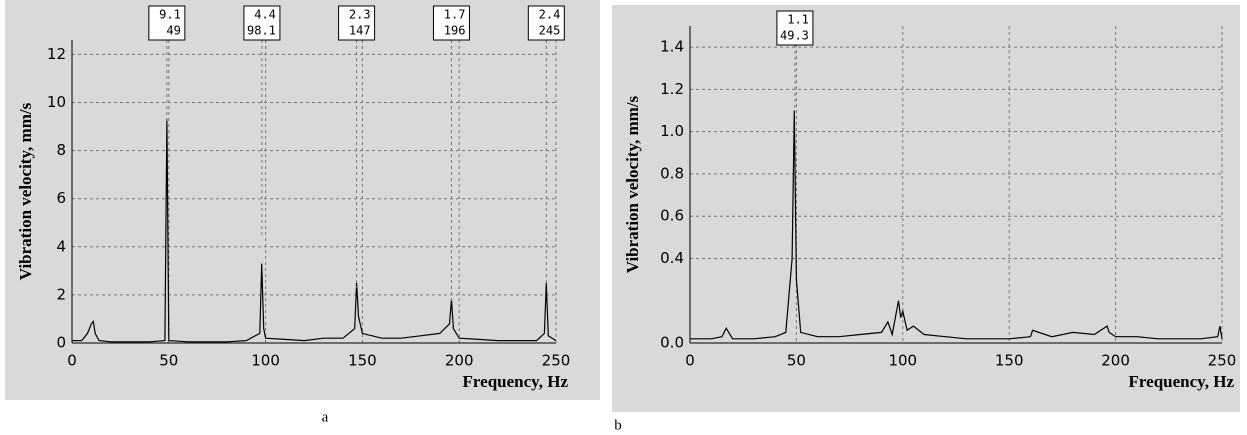 The image size is (1247, 435). Describe the element at coordinates (798, 20) in the screenshot. I see `annotation-amplitude: 1.1` at that location.